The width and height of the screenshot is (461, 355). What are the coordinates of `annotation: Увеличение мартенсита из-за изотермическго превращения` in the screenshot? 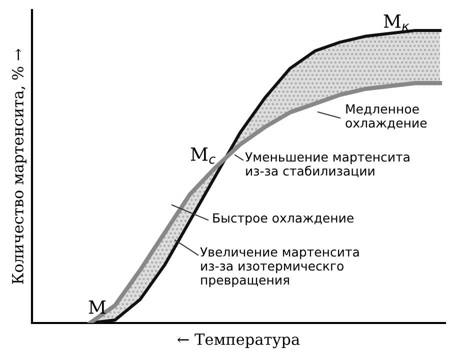 It's located at (279, 267).